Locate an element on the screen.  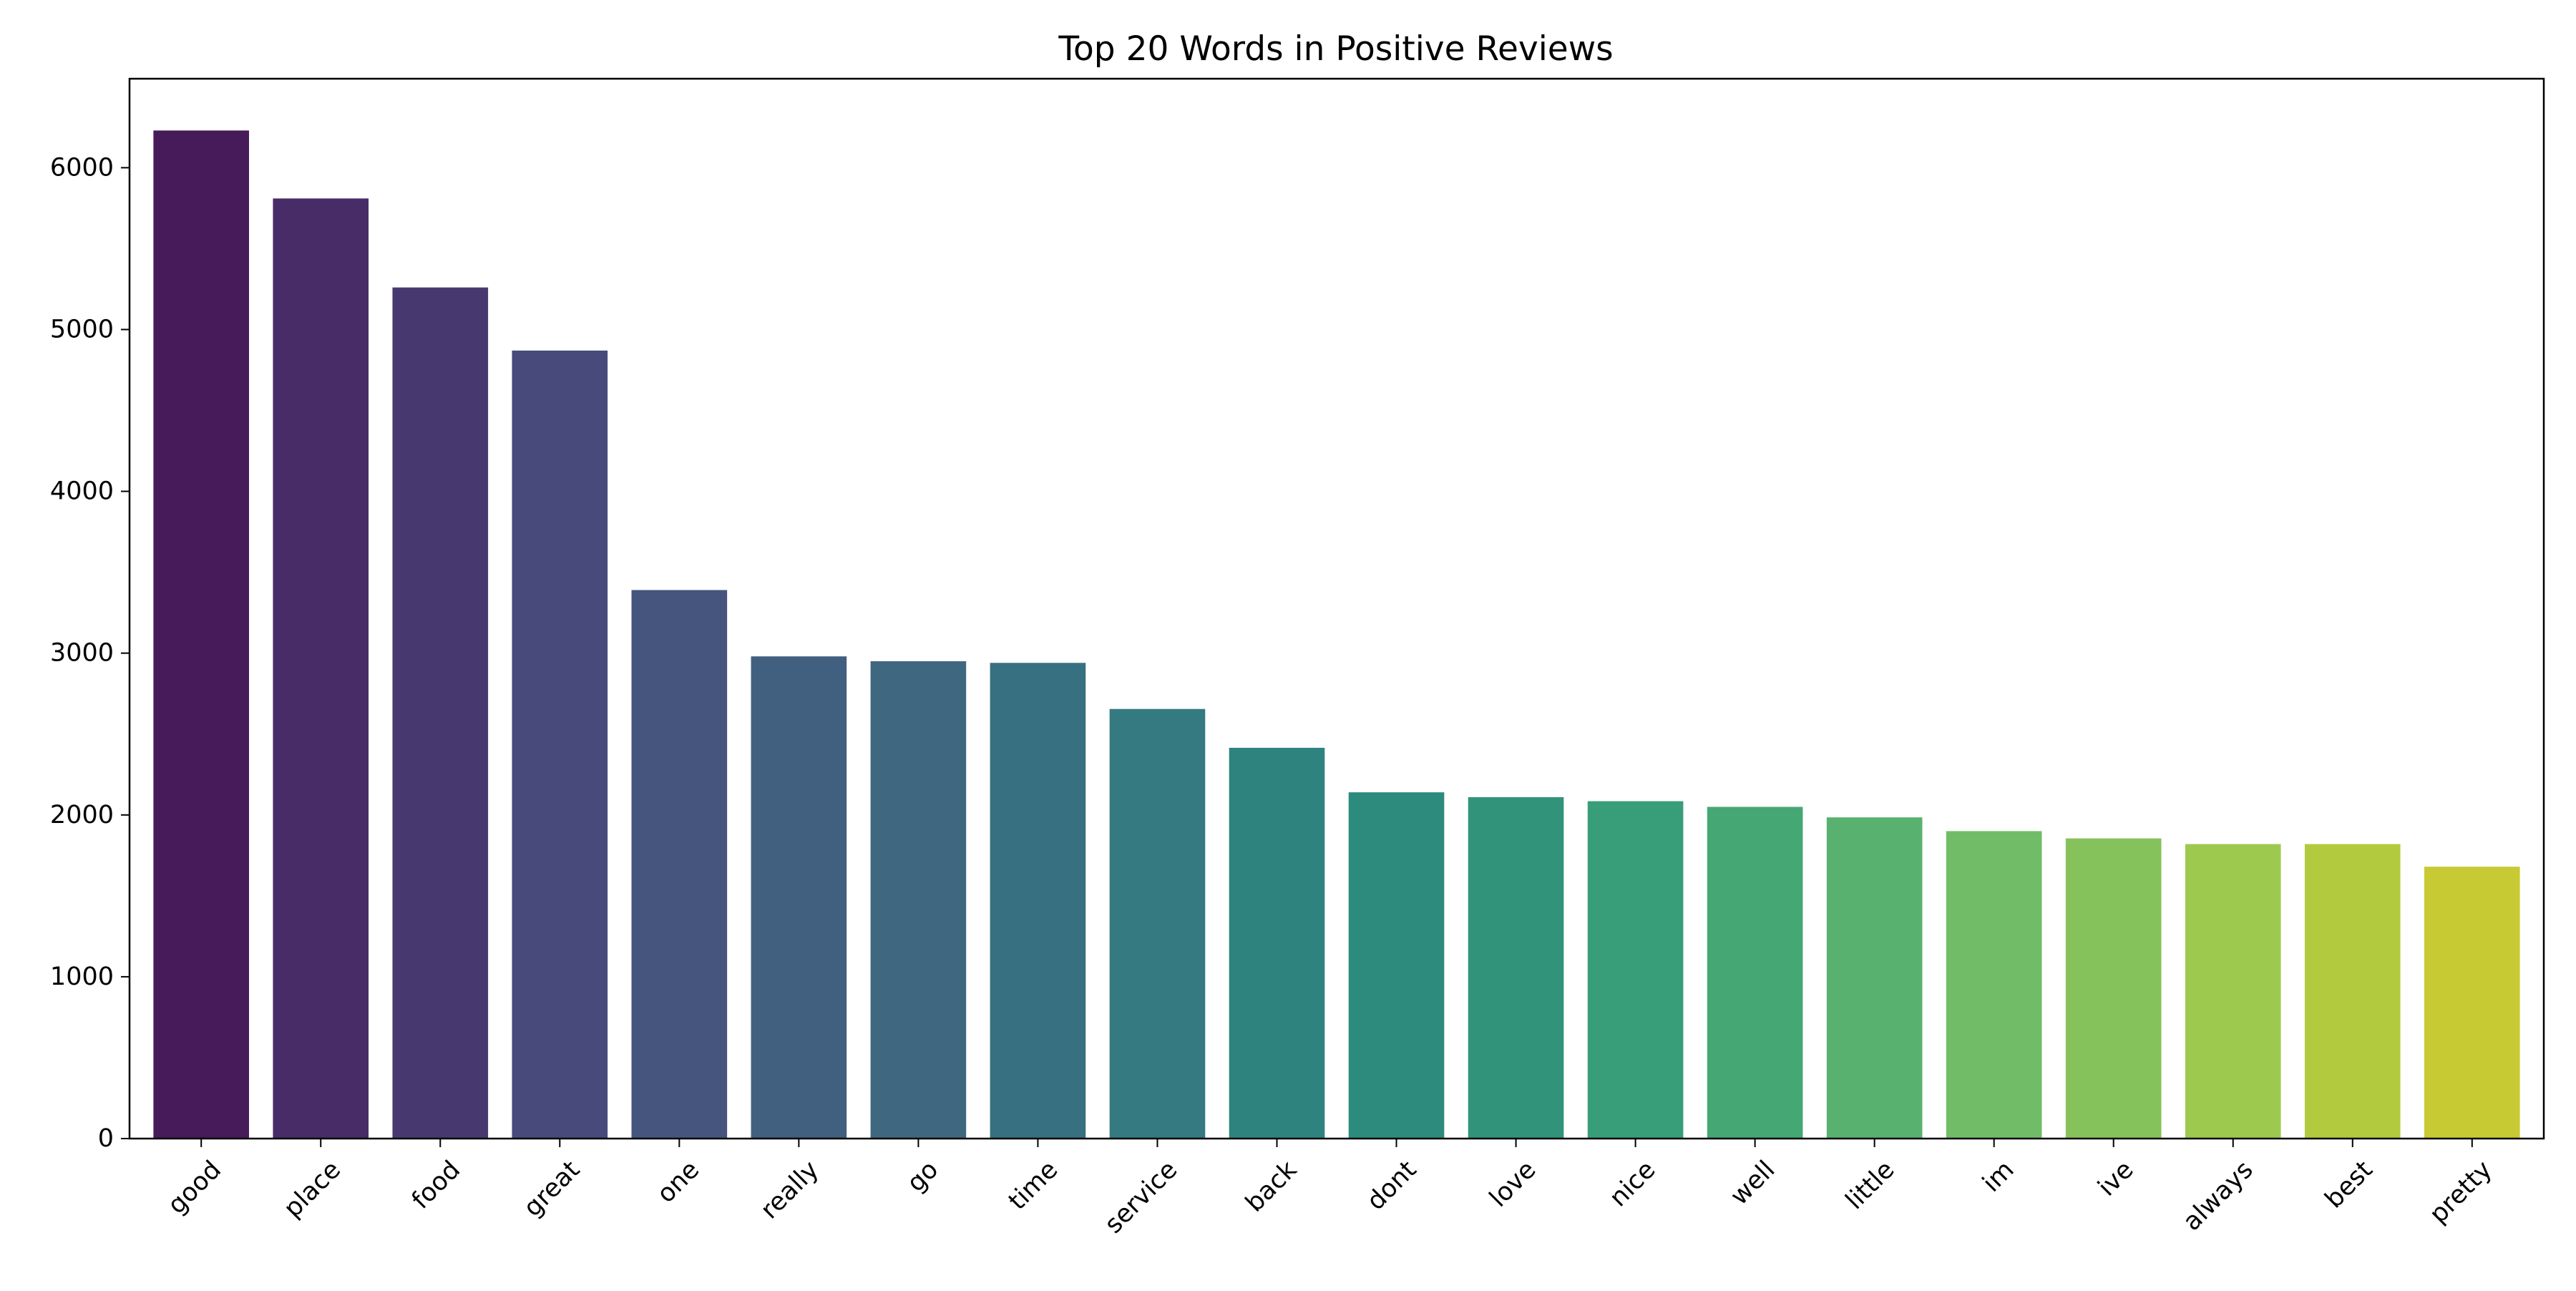
bar-always is located at coordinates (2233, 991).